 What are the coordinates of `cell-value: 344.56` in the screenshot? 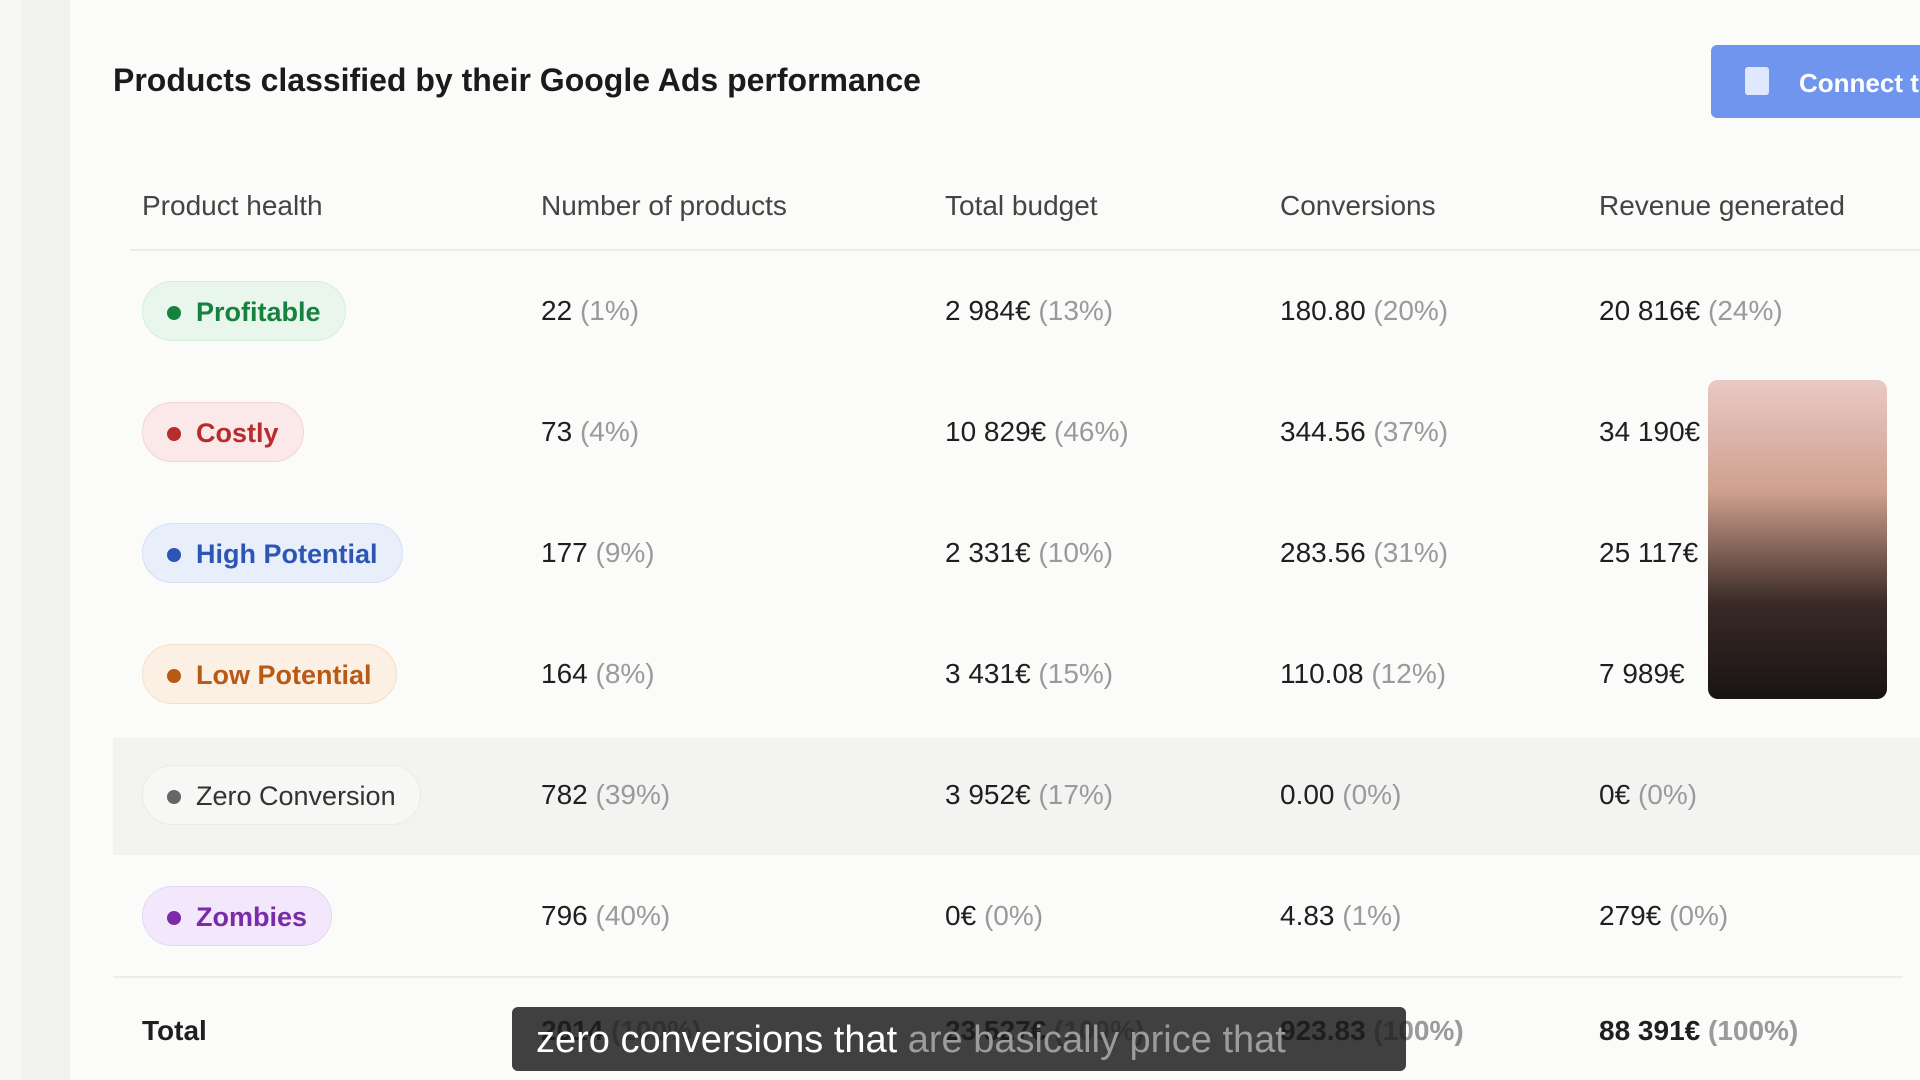 It's located at (1323, 431).